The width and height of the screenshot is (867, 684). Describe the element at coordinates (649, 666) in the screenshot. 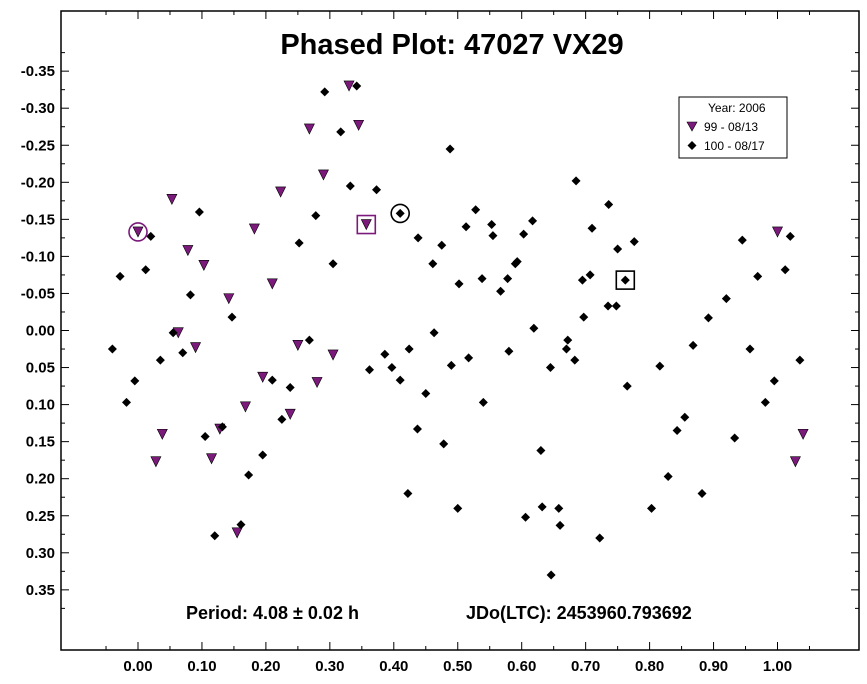

I see `x-tick-label: 0.80` at that location.